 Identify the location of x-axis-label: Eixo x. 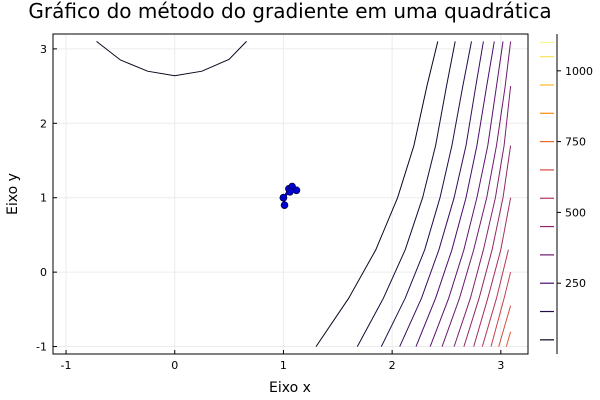
(290, 388).